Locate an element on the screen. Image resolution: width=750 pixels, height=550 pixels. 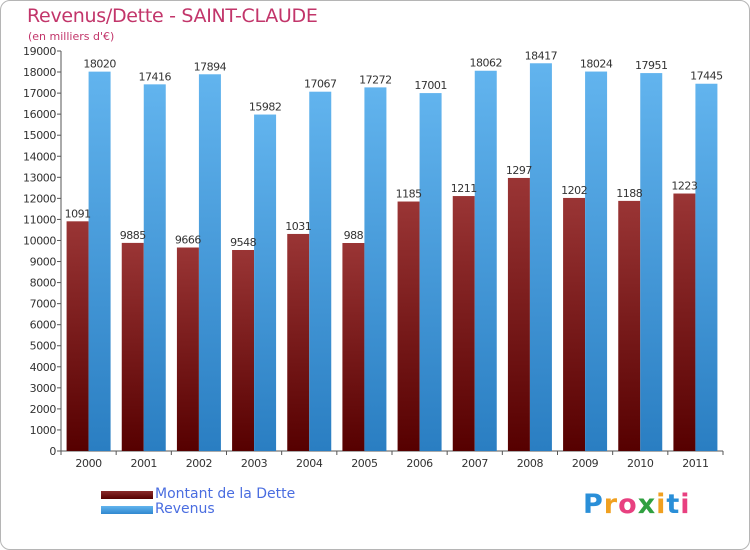
data-label-dette: 1223 is located at coordinates (684, 186).